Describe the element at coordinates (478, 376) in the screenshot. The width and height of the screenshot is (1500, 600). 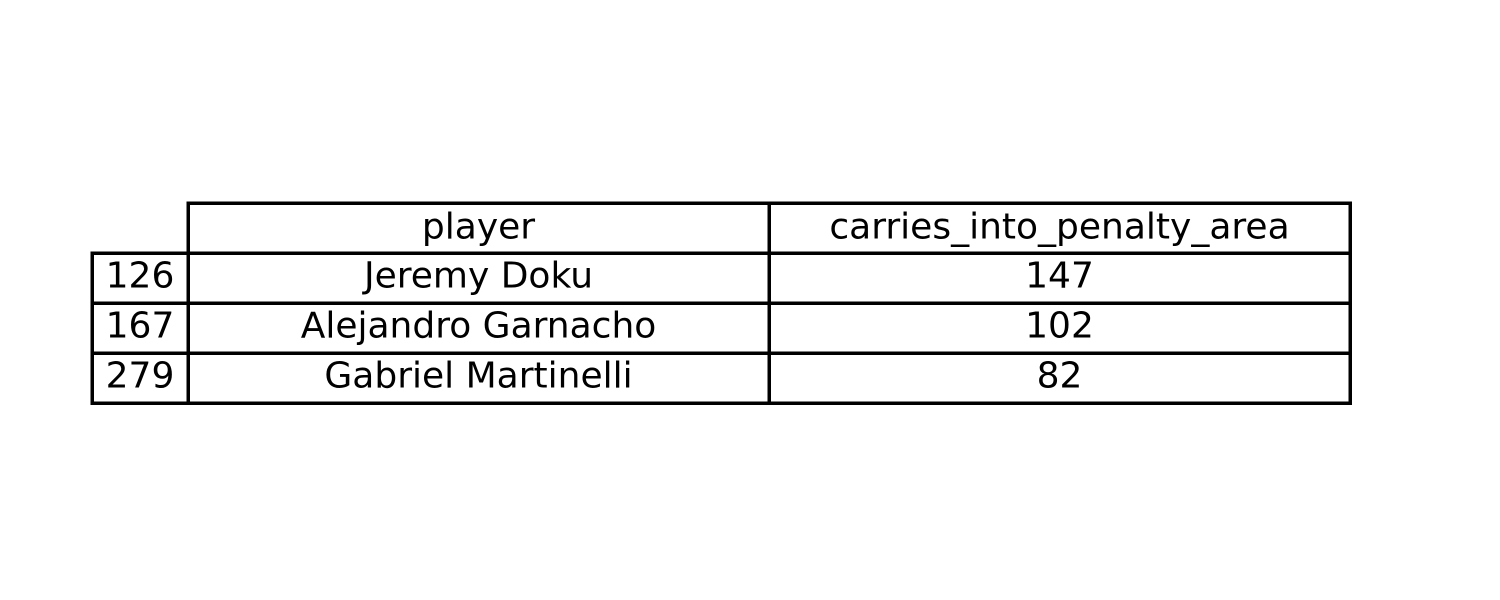
I see `cell-value: Gabriel Martinelli` at that location.